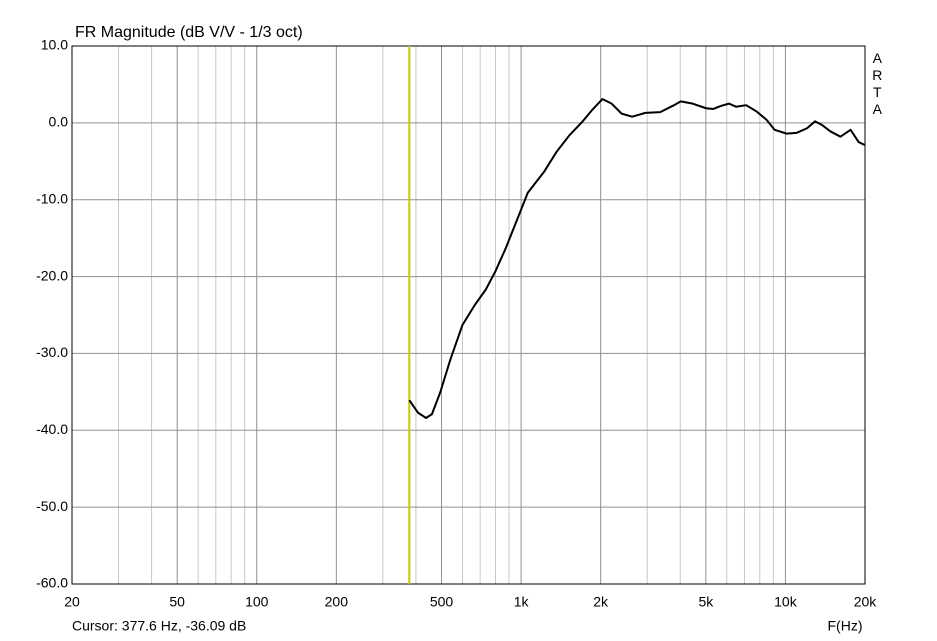  What do you see at coordinates (177, 602) in the screenshot?
I see `x-tick-label: 50` at bounding box center [177, 602].